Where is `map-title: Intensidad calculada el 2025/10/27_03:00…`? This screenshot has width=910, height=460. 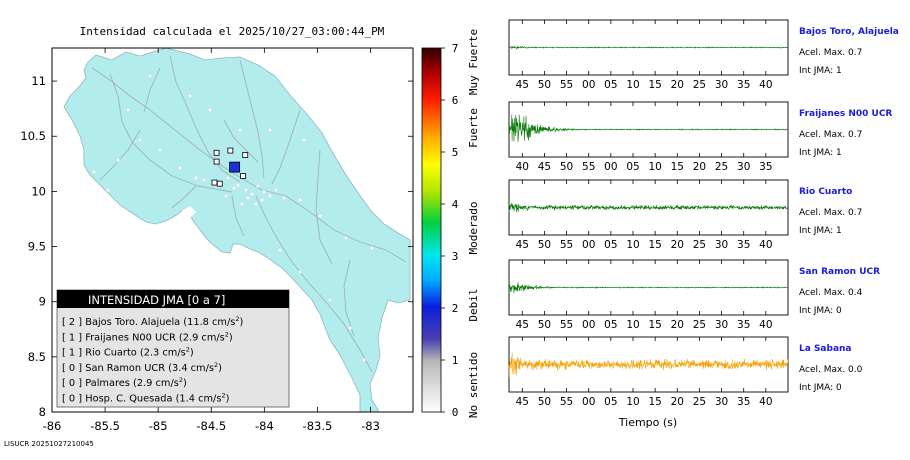
map-title: Intensidad calculada el 2025/10/27_03:00… is located at coordinates (232, 31).